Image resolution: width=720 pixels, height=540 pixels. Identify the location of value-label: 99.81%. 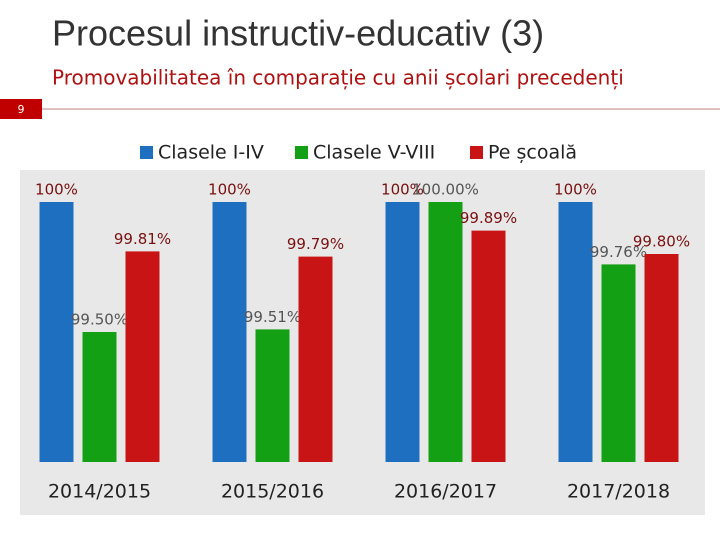
(142, 239).